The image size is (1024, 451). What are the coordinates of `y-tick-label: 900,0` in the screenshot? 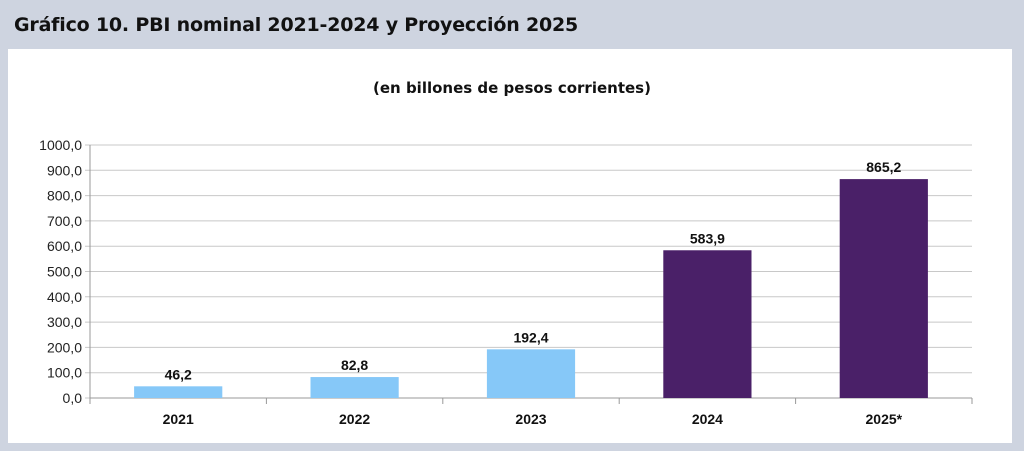 It's located at (64, 170).